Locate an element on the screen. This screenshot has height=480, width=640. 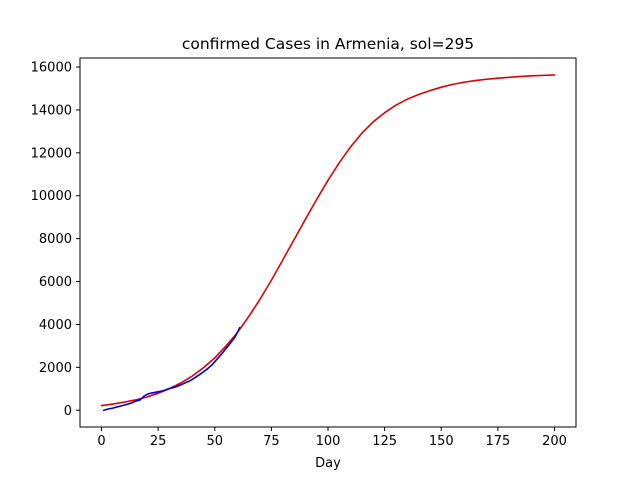
x-tick-label: 50 is located at coordinates (214, 441).